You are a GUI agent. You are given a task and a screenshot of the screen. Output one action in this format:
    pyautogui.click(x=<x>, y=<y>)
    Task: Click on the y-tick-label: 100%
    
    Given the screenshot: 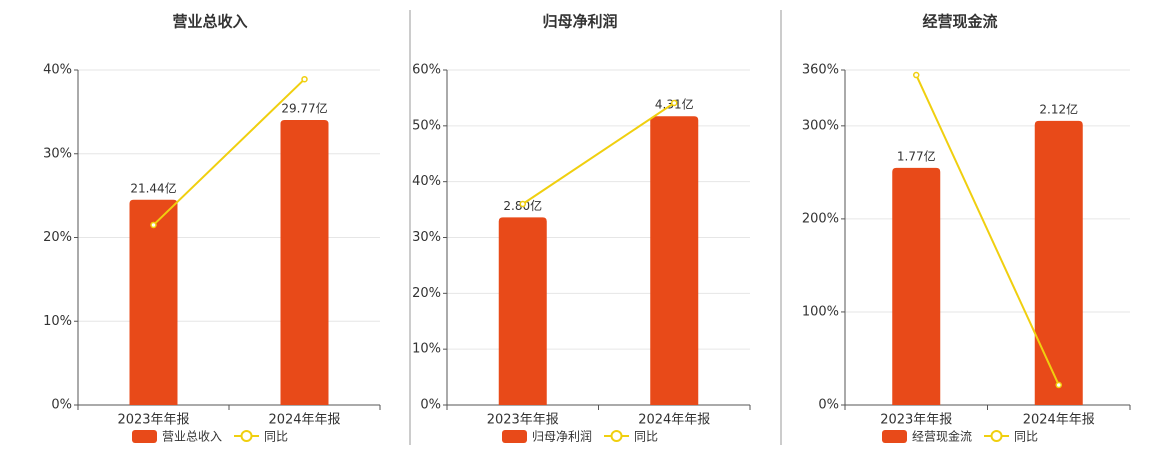 What is the action you would take?
    pyautogui.click(x=820, y=311)
    